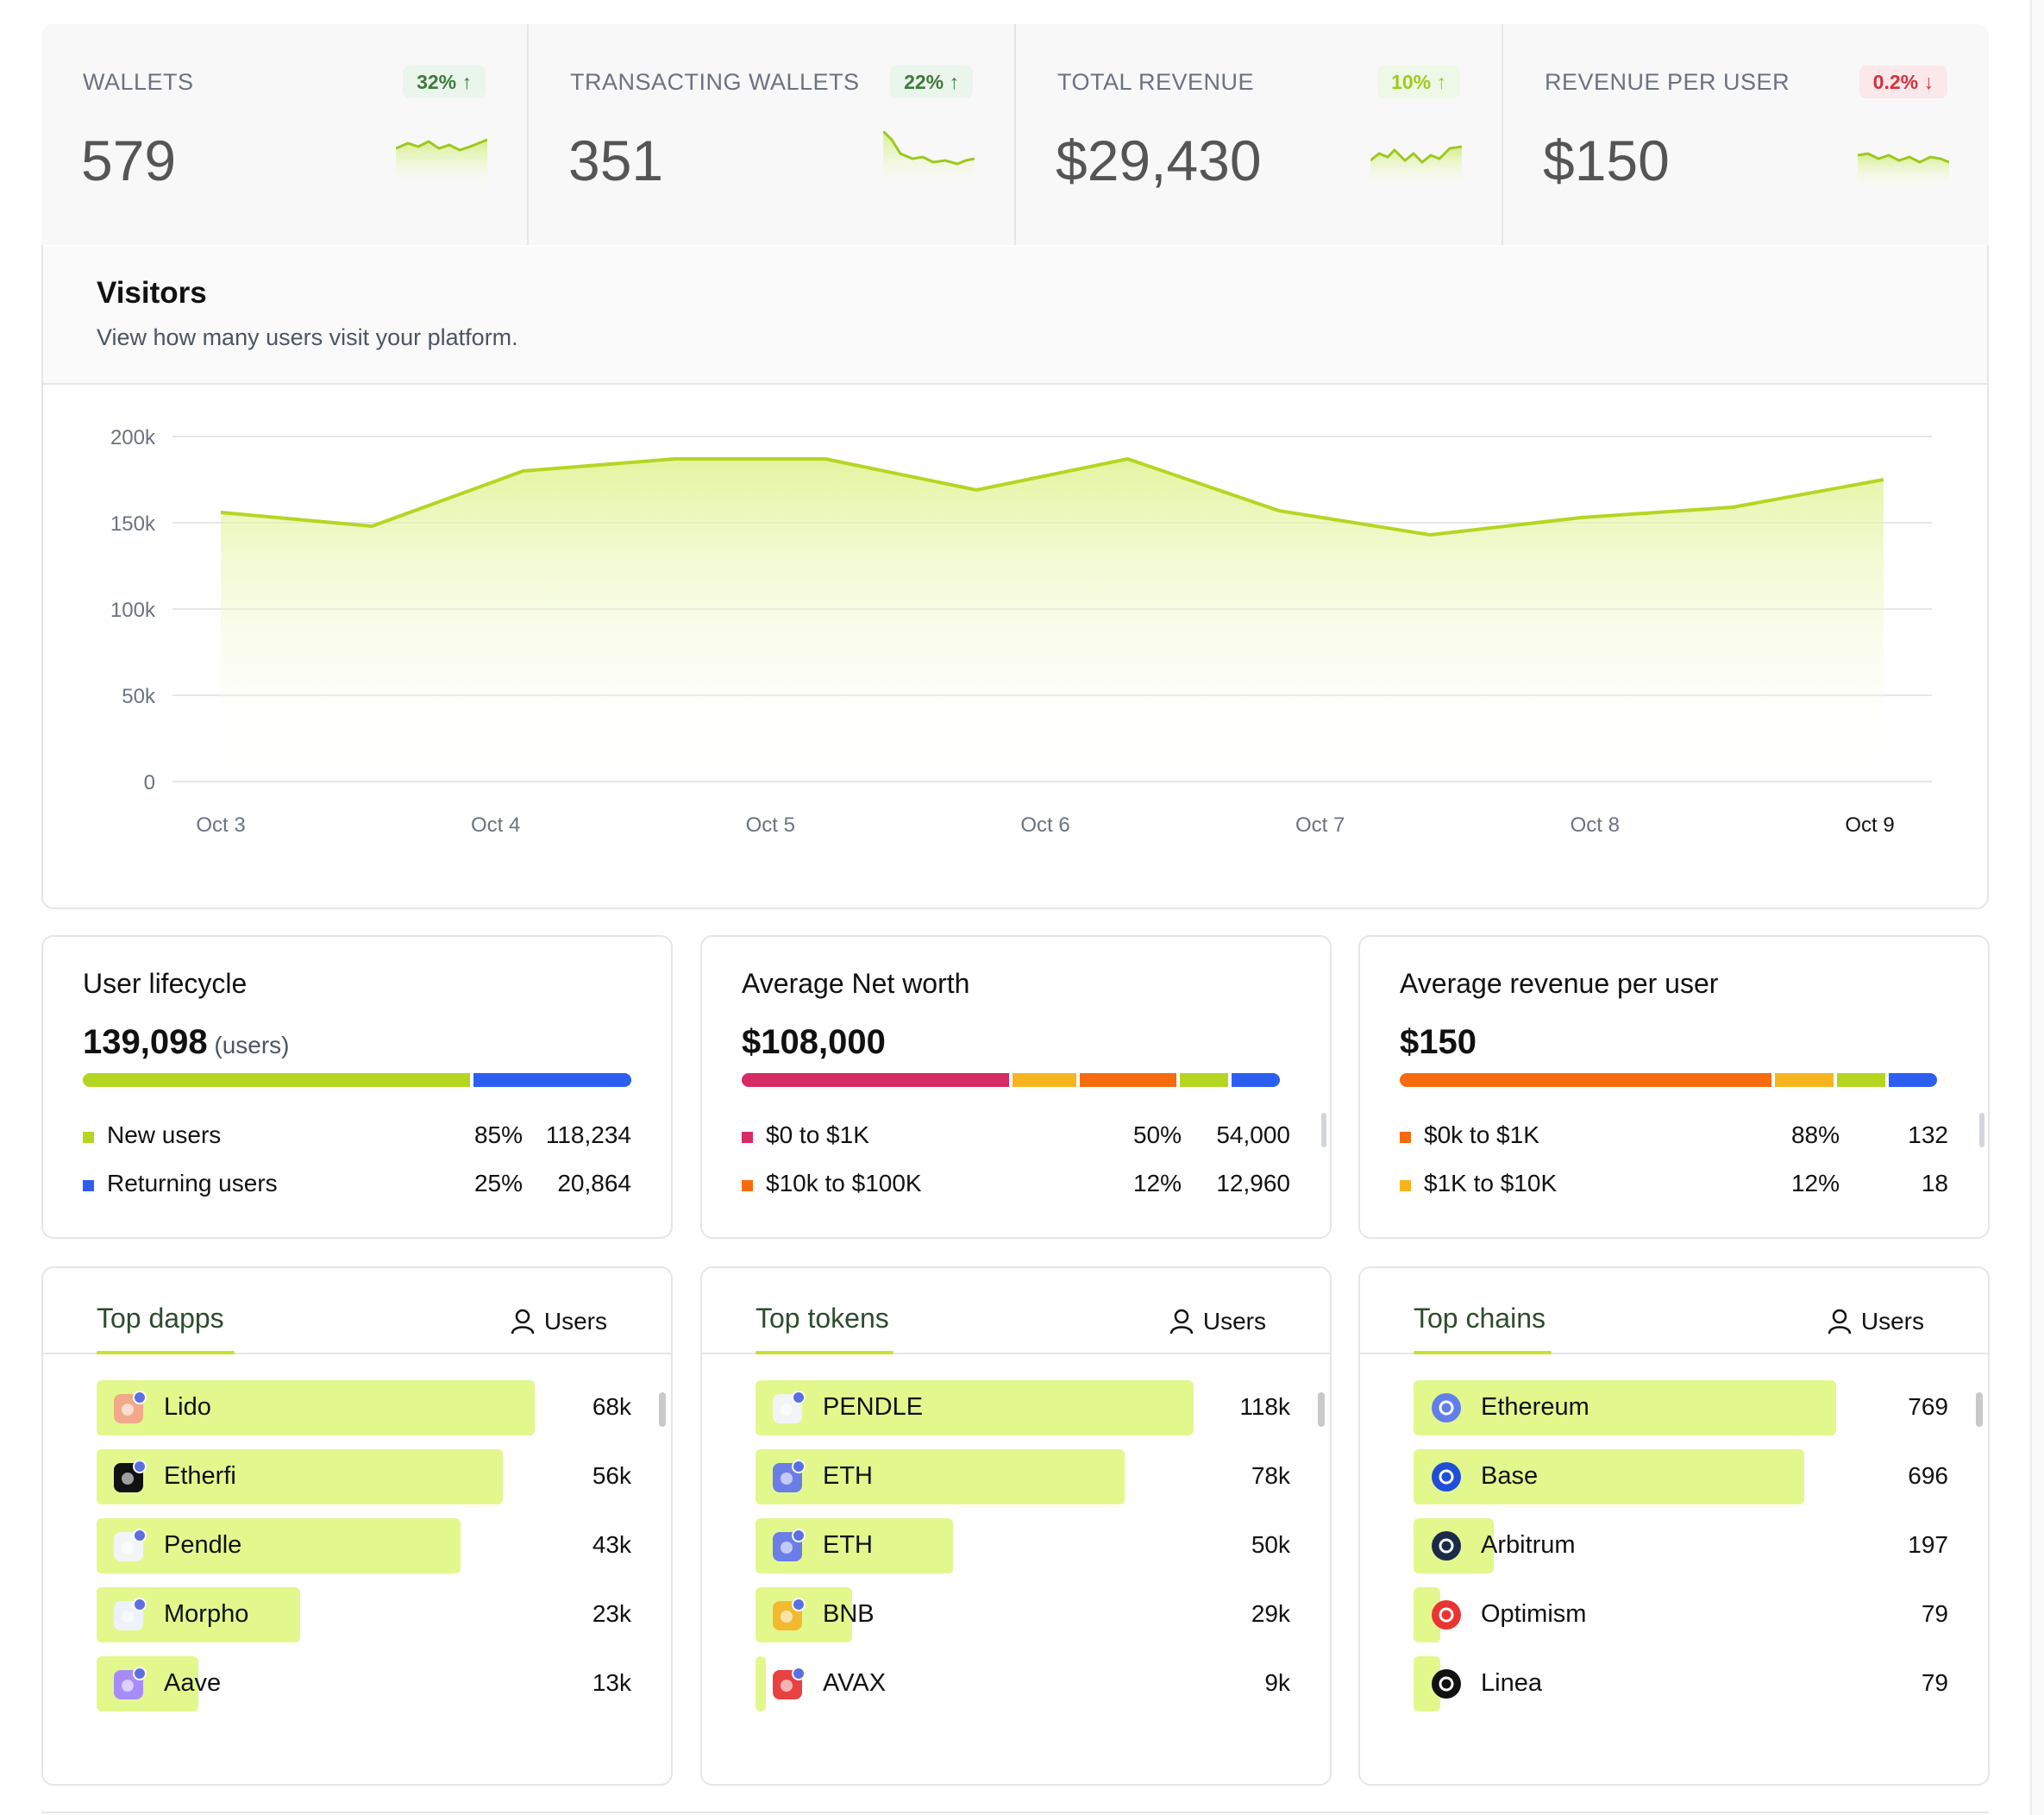  I want to click on legend-label: Returning users, so click(192, 1183).